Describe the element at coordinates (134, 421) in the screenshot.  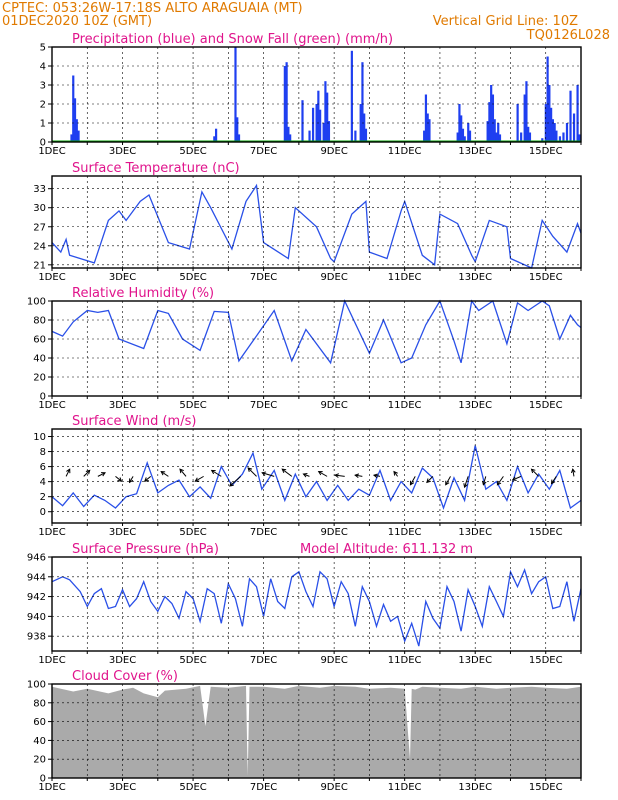
I see `panel-title: Surface Wind (m/s)` at that location.